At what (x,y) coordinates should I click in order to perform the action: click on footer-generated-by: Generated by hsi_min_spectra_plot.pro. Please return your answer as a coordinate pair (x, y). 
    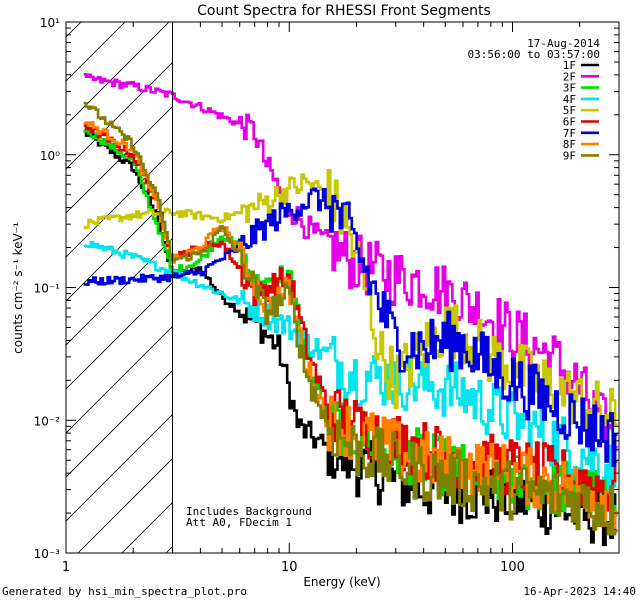
    Looking at the image, I should click on (124, 591).